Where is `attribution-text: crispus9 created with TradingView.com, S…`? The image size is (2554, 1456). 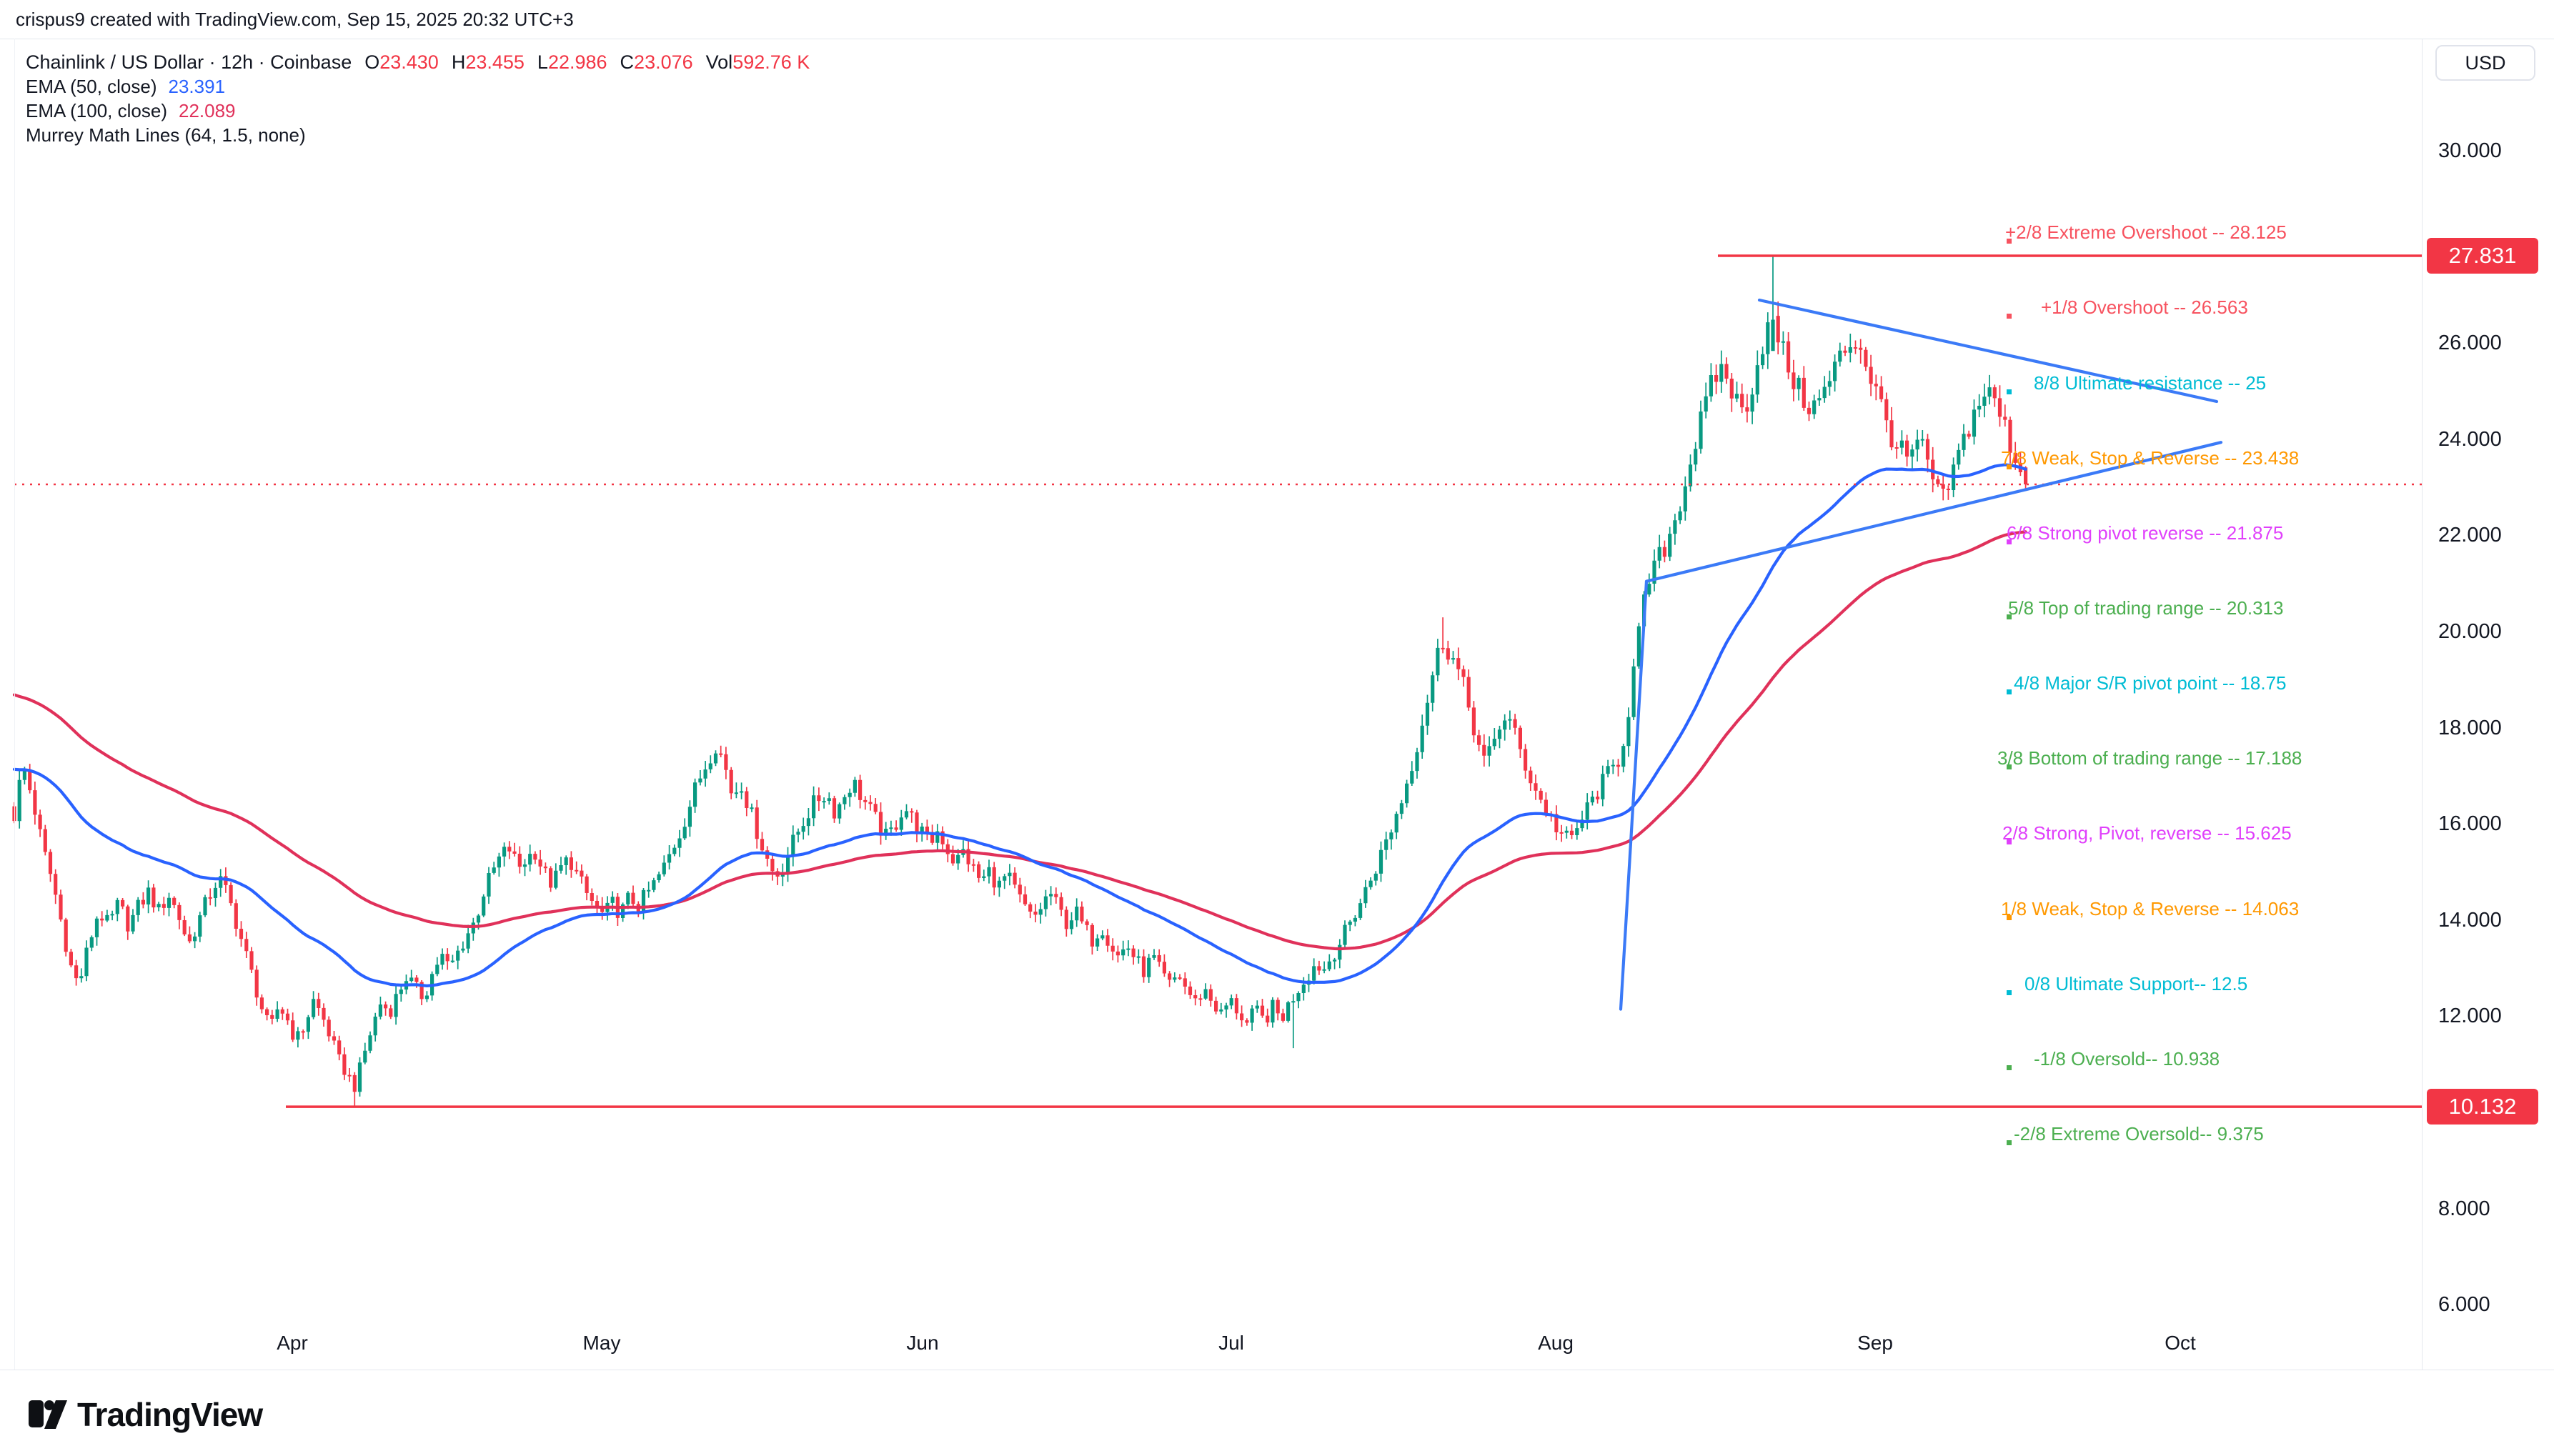
attribution-text: crispus9 created with TradingView.com, S… is located at coordinates (295, 19).